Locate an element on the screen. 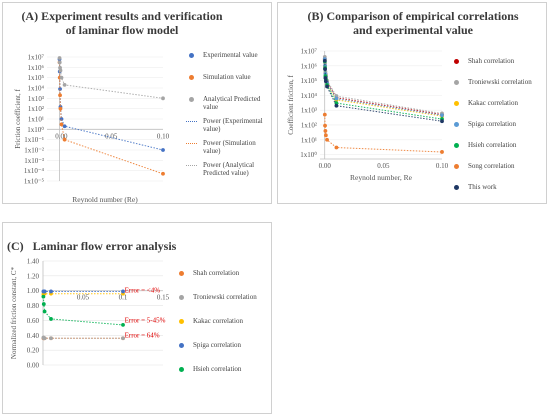 Image resolution: width=550 pixels, height=417 pixels. y-tick-label: 1x10² is located at coordinates (309, 125).